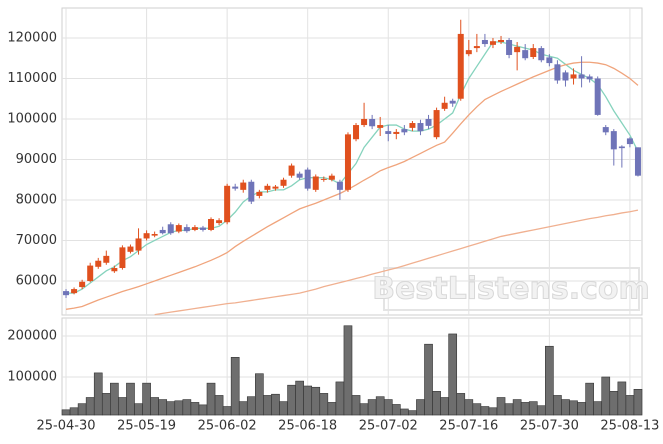 This screenshot has width=663, height=444. What do you see at coordinates (468, 426) in the screenshot?
I see `x-tick-label: 25-07-16` at bounding box center [468, 426].